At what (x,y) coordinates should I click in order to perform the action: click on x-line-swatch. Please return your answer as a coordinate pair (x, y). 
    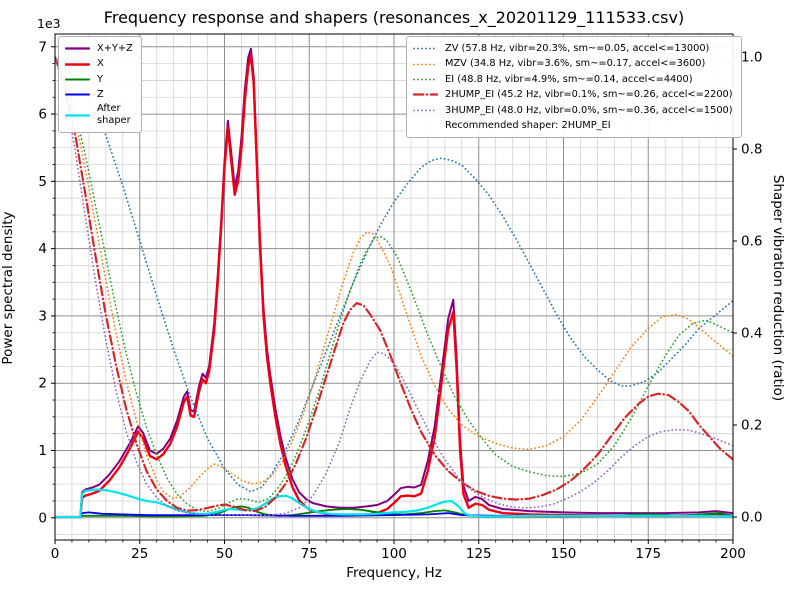
    Looking at the image, I should click on (77, 64).